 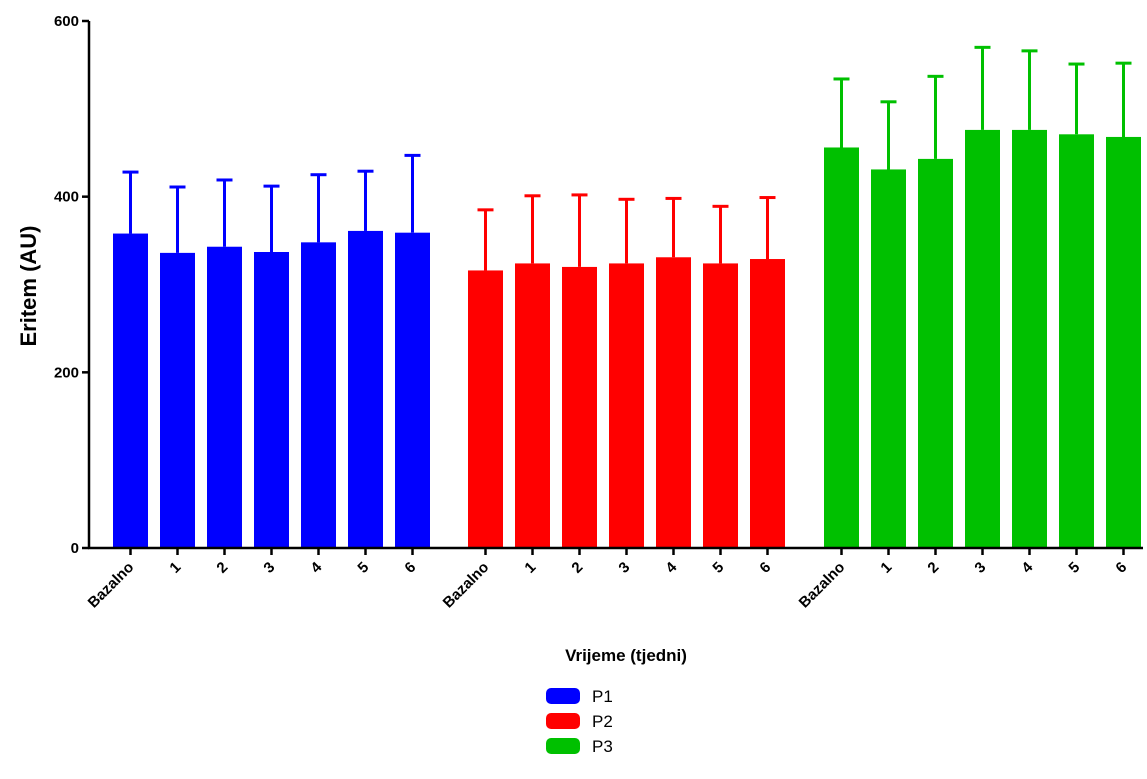 I want to click on y-tick-label: 600, so click(x=66, y=21).